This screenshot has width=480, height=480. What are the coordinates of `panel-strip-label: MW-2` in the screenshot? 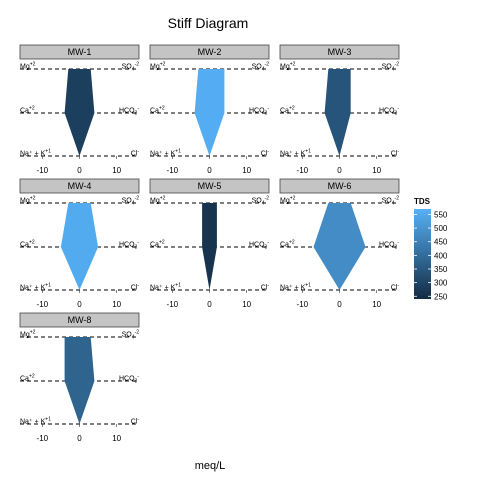 It's located at (210, 52).